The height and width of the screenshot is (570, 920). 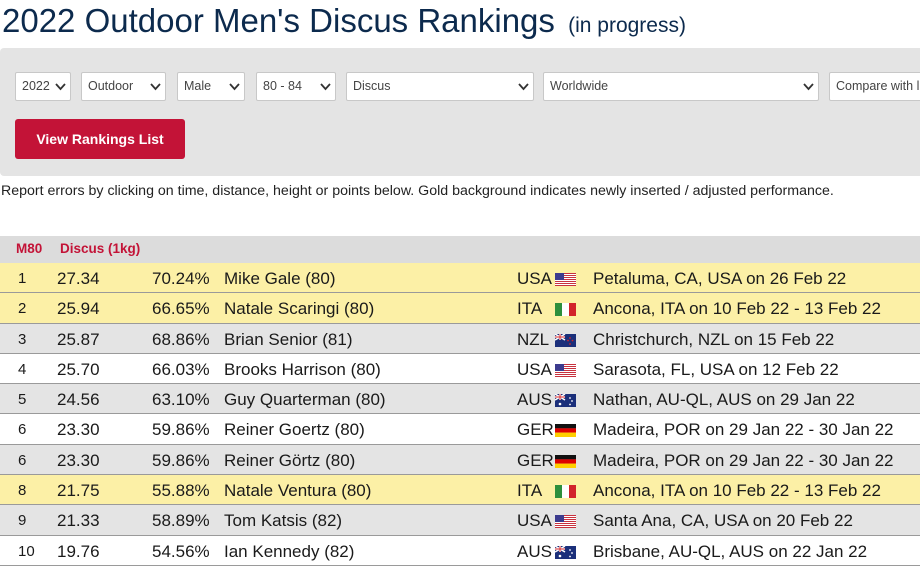 What do you see at coordinates (878, 86) in the screenshot?
I see `compare-select-value: Compare with l` at bounding box center [878, 86].